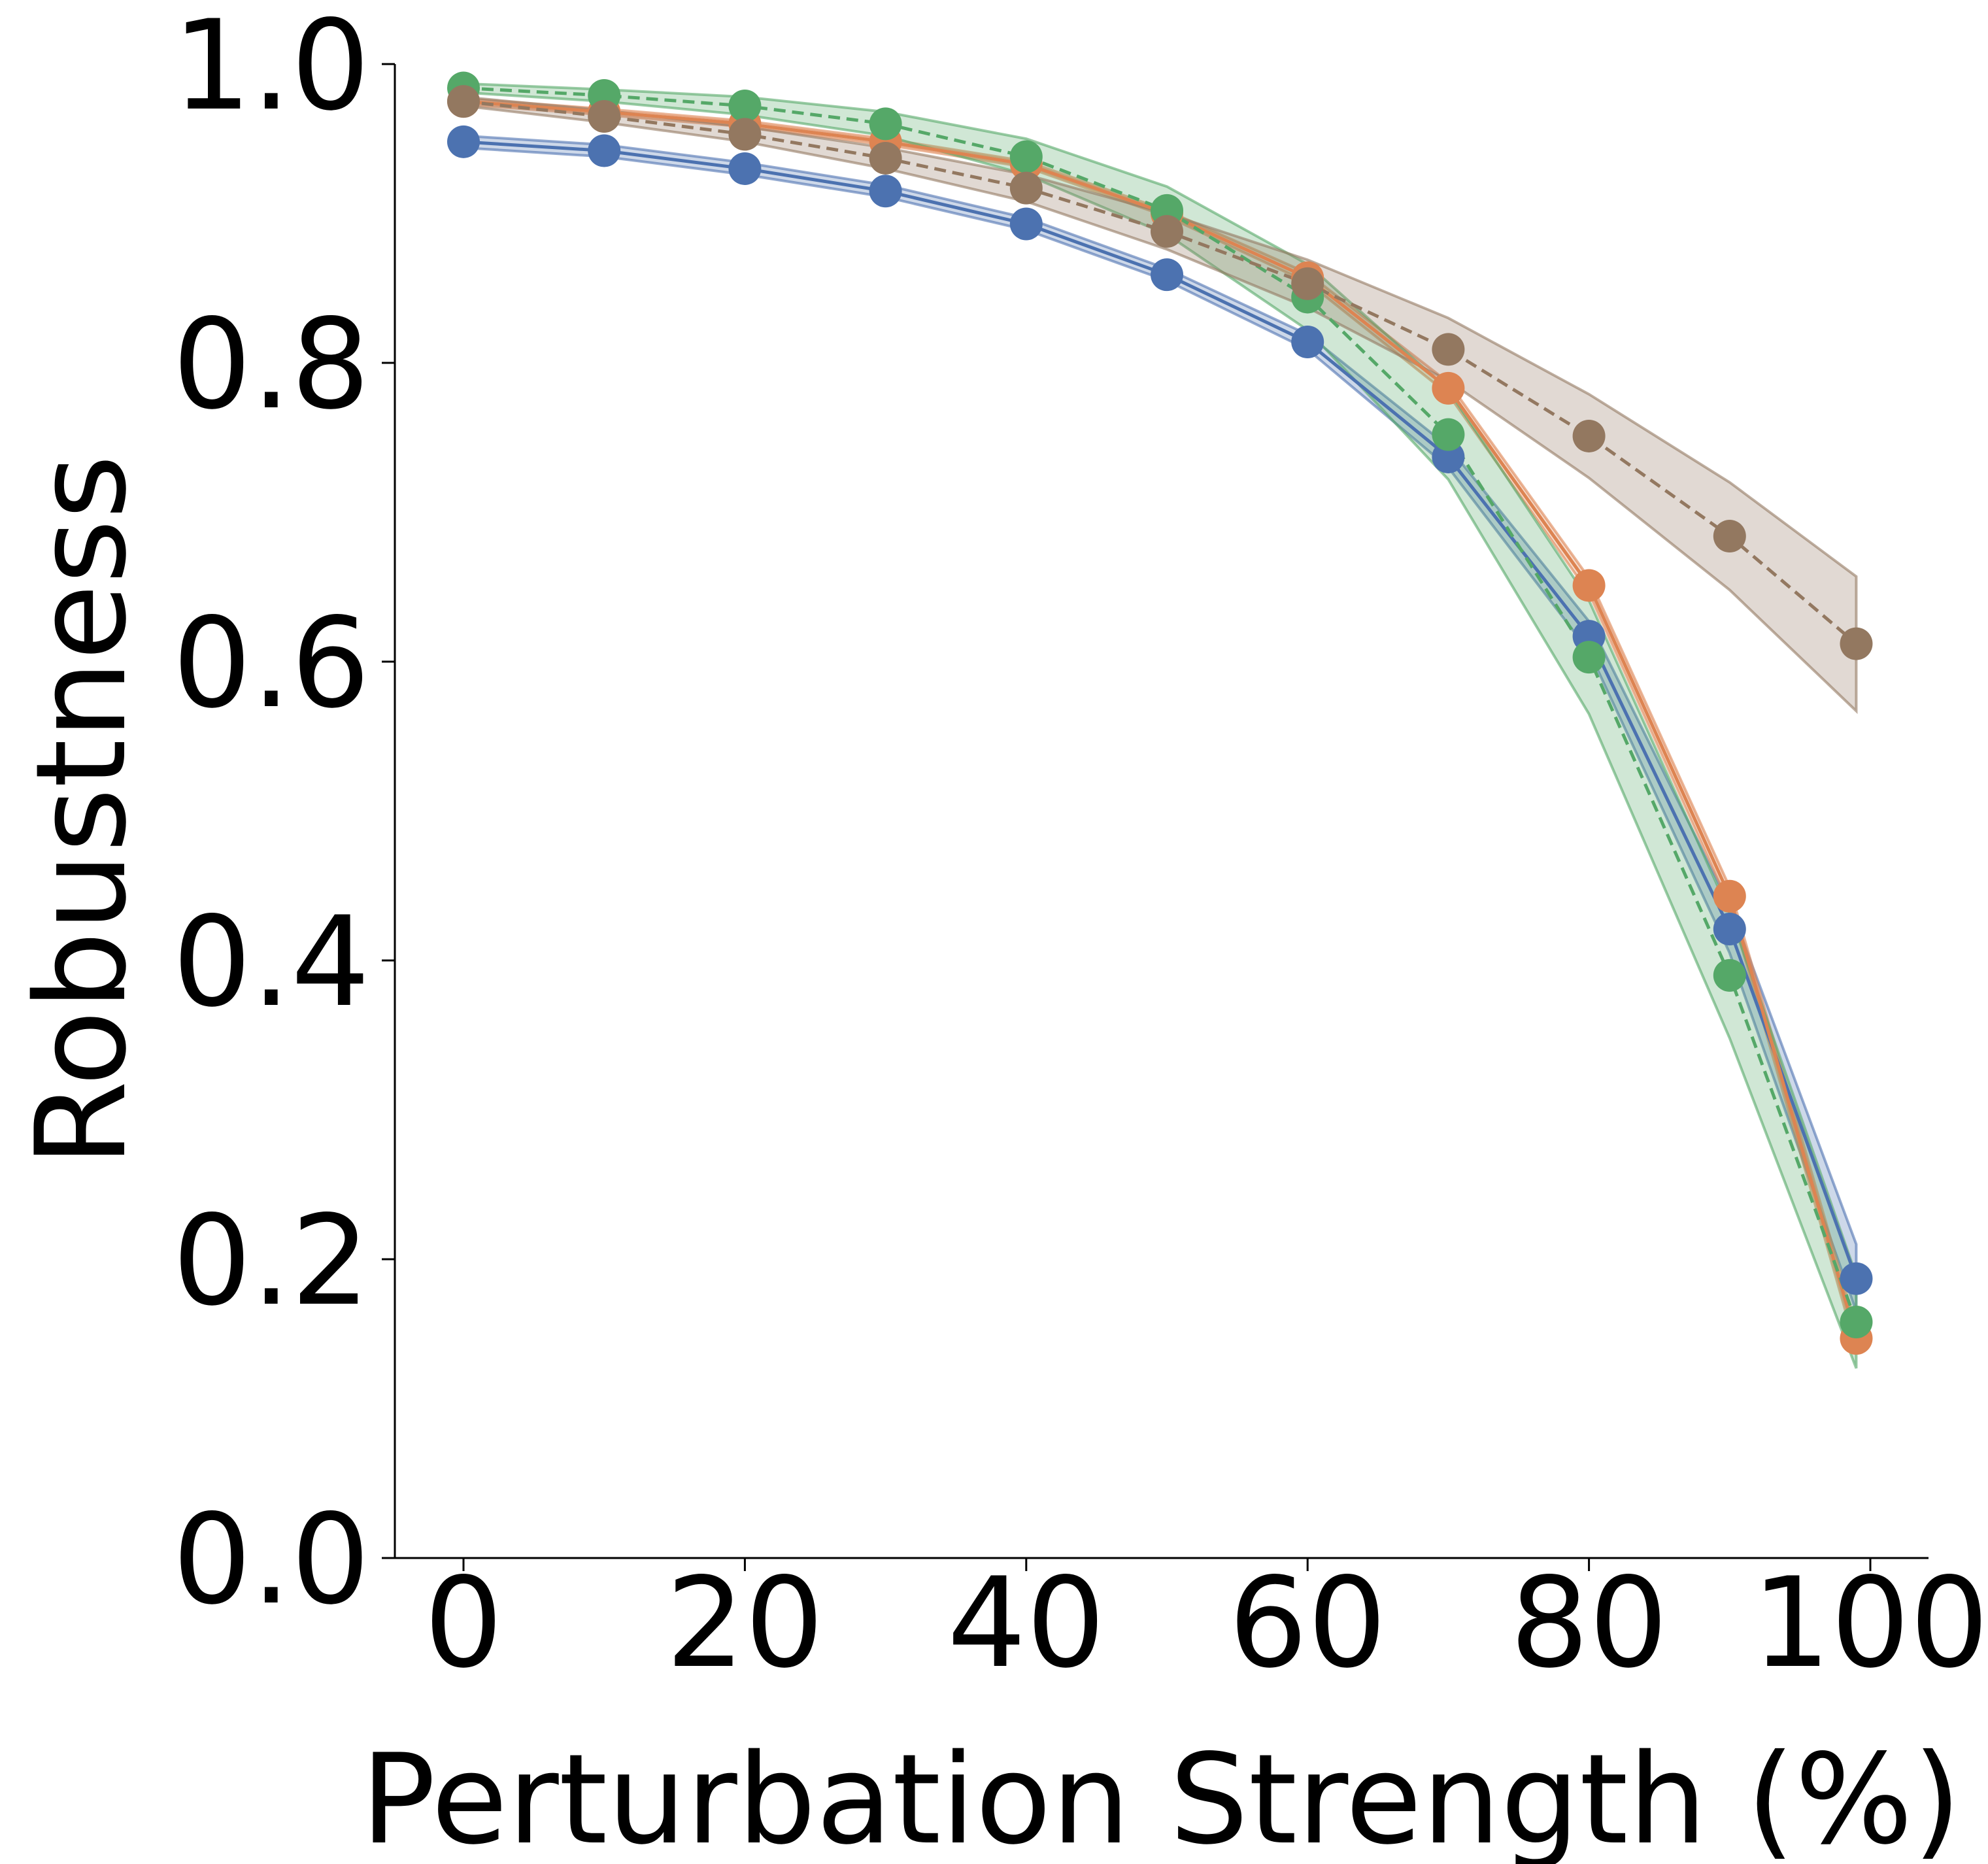  I want to click on y-tick-label: 0.2, so click(271, 1261).